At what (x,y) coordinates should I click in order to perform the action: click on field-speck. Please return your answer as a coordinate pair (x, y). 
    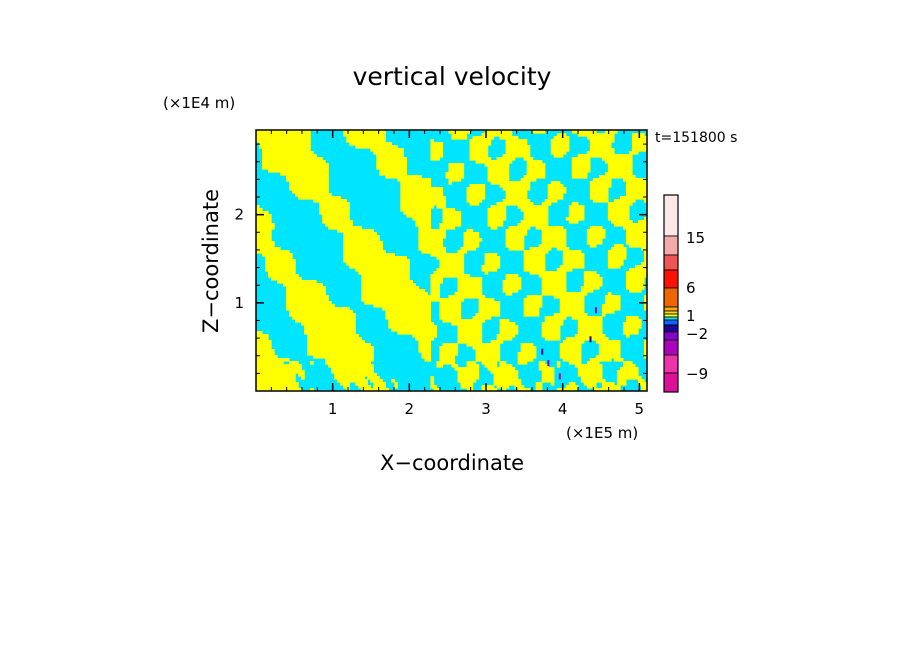
    Looking at the image, I should click on (559, 376).